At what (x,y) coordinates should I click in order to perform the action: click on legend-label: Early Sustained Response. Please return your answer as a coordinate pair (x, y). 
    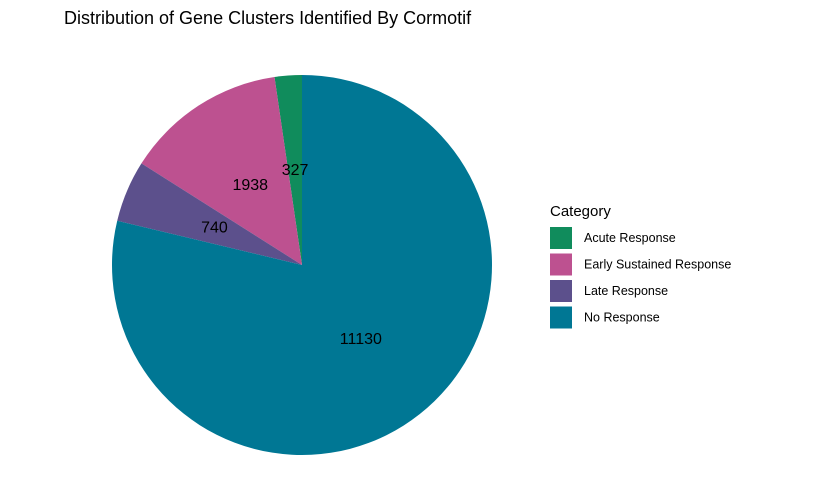
    Looking at the image, I should click on (657, 265).